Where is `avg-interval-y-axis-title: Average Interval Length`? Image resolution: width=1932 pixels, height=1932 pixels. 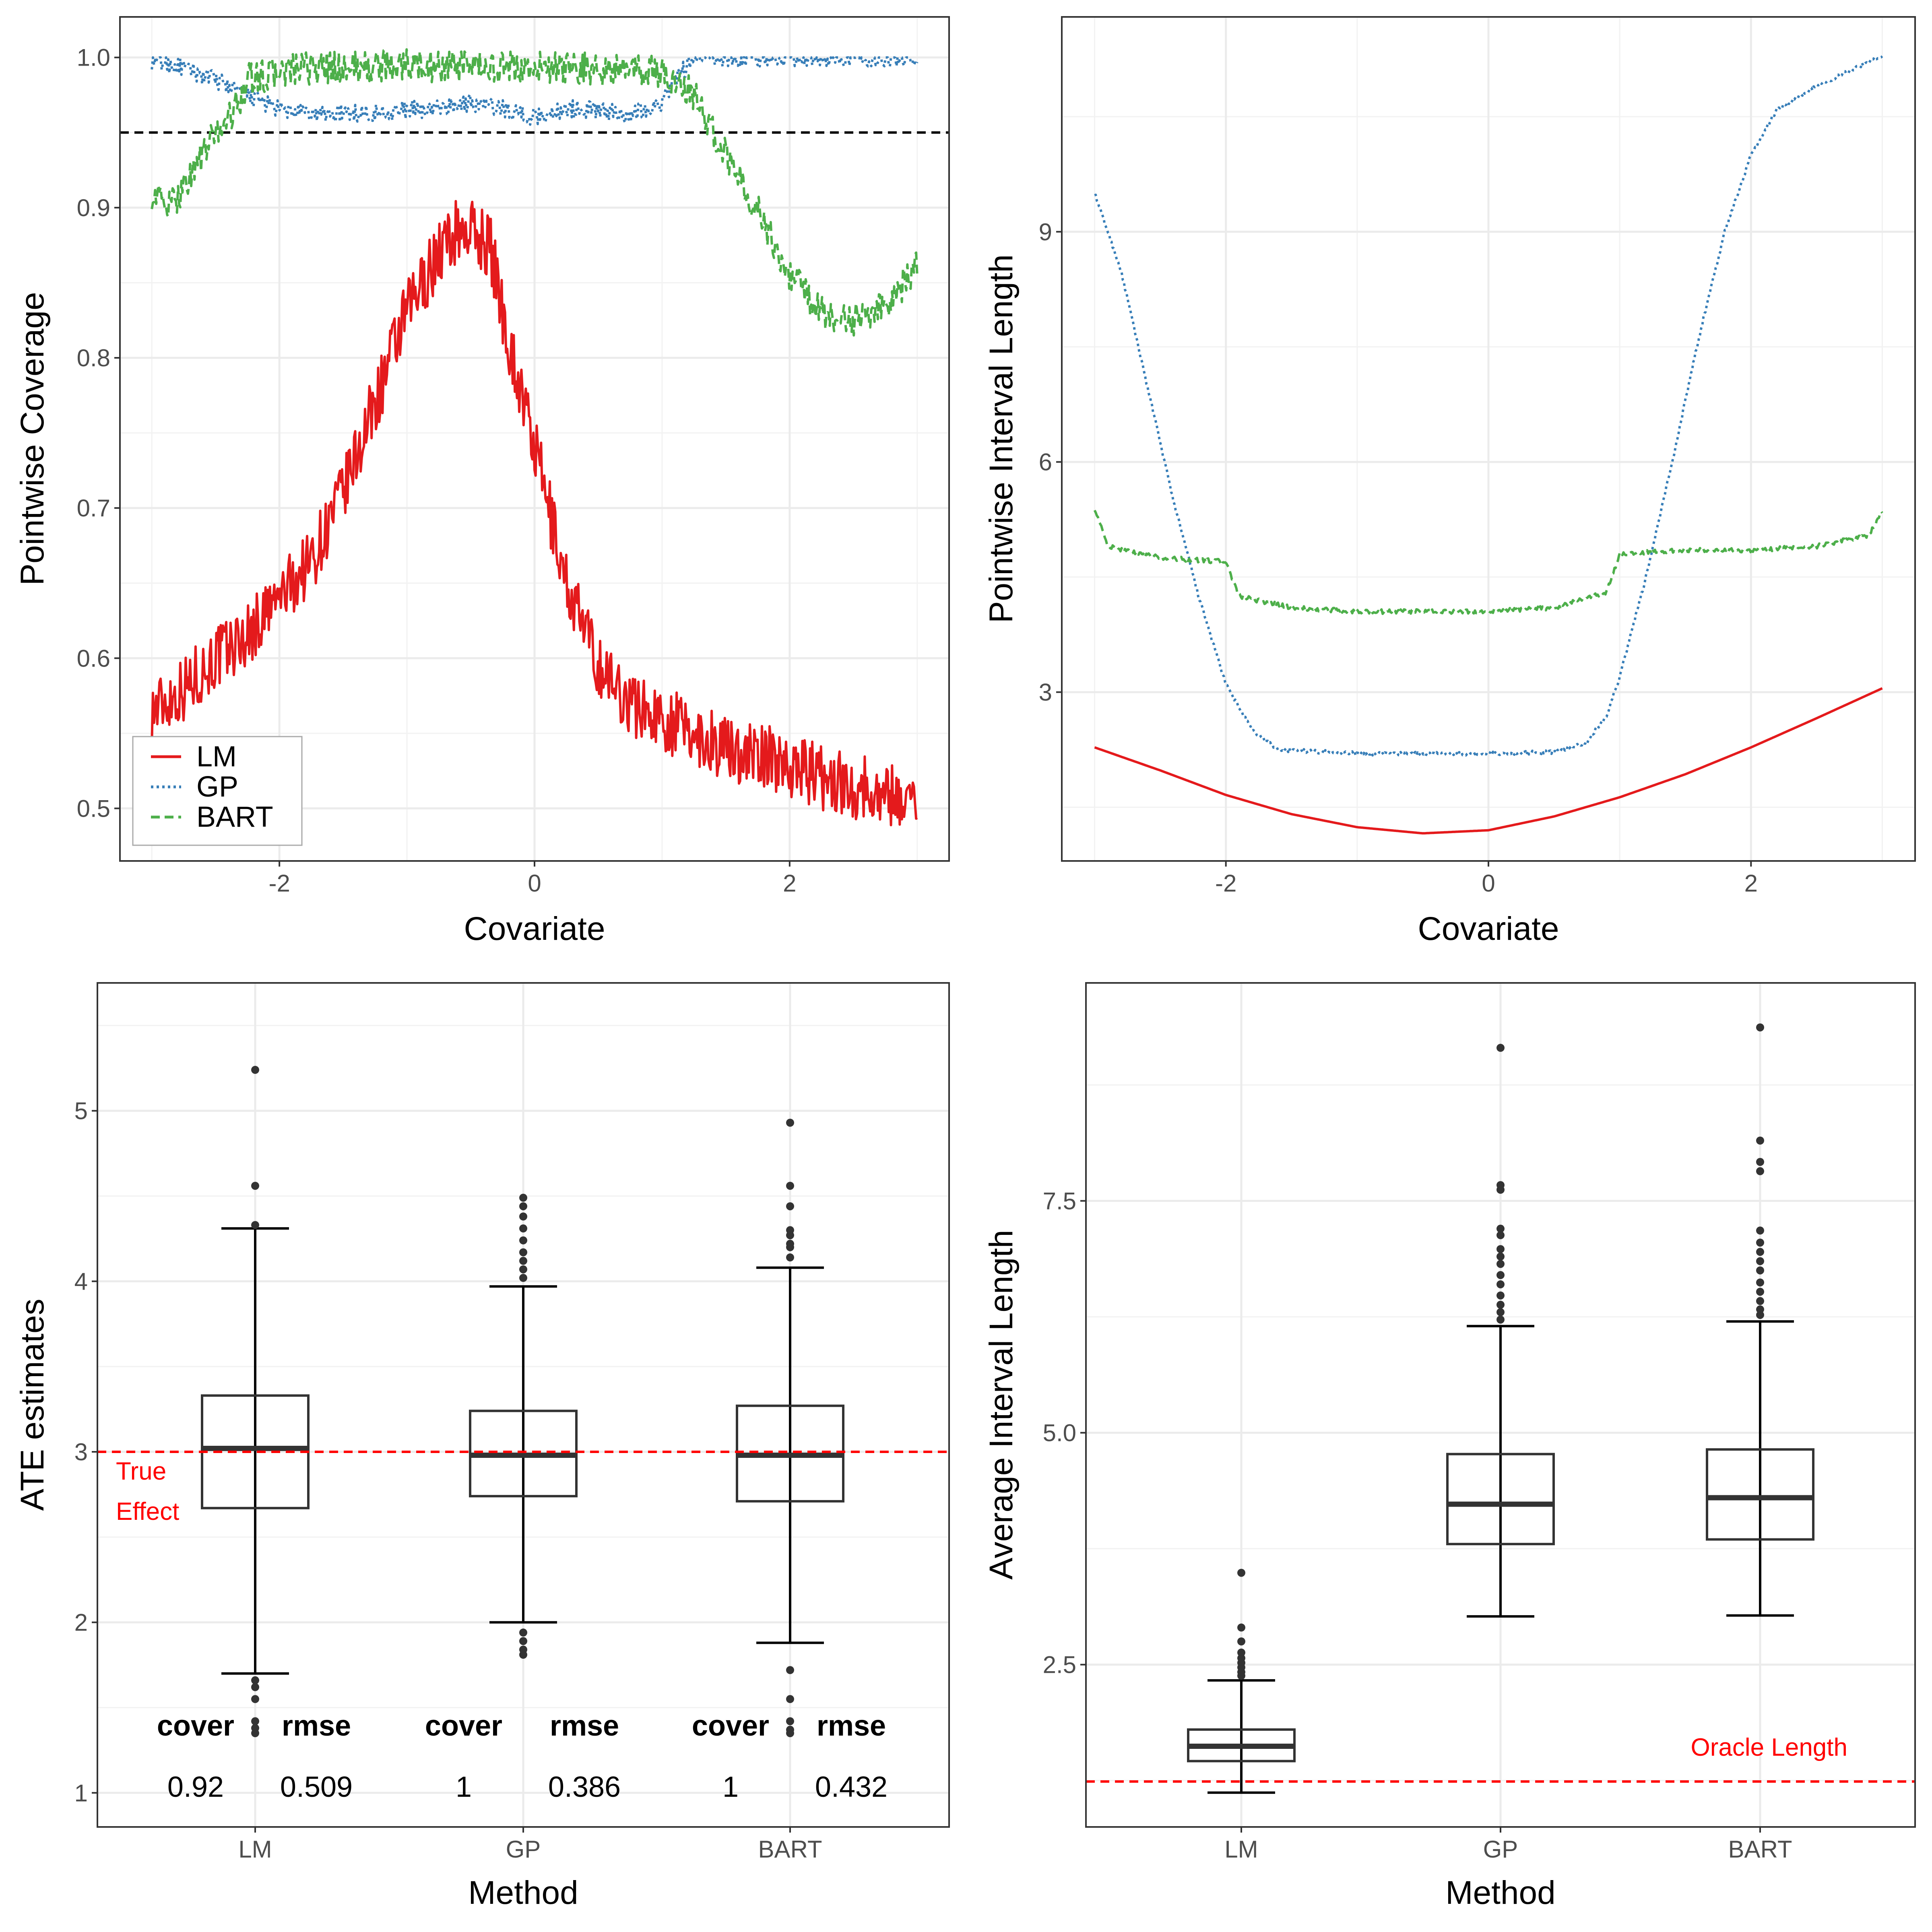 avg-interval-y-axis-title: Average Interval Length is located at coordinates (1001, 1404).